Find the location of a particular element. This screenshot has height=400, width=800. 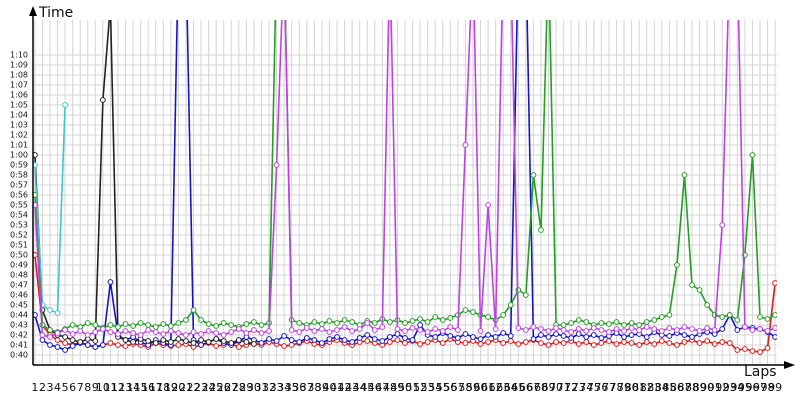

y-tick-label: 0:48 is located at coordinates (19, 275).